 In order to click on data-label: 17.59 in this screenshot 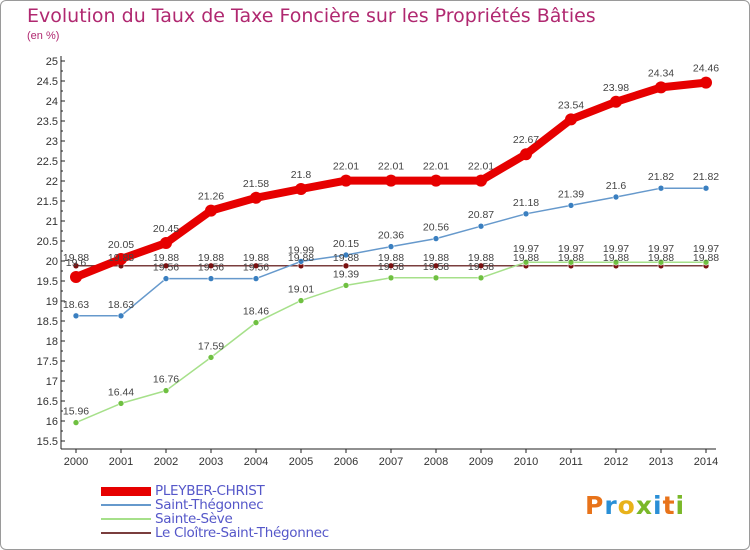, I will do `click(211, 346)`.